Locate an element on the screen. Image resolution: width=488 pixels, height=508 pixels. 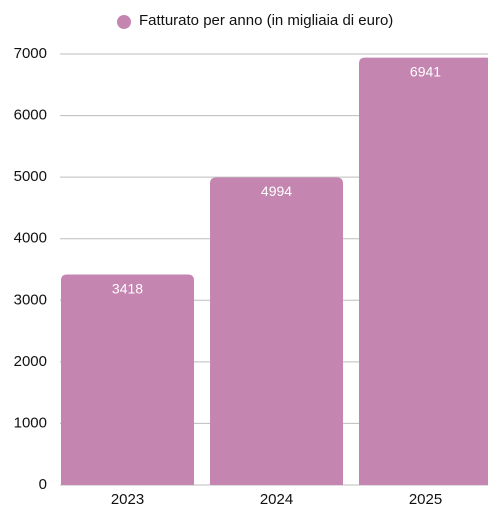
y-tick-label: 0 is located at coordinates (43, 484).